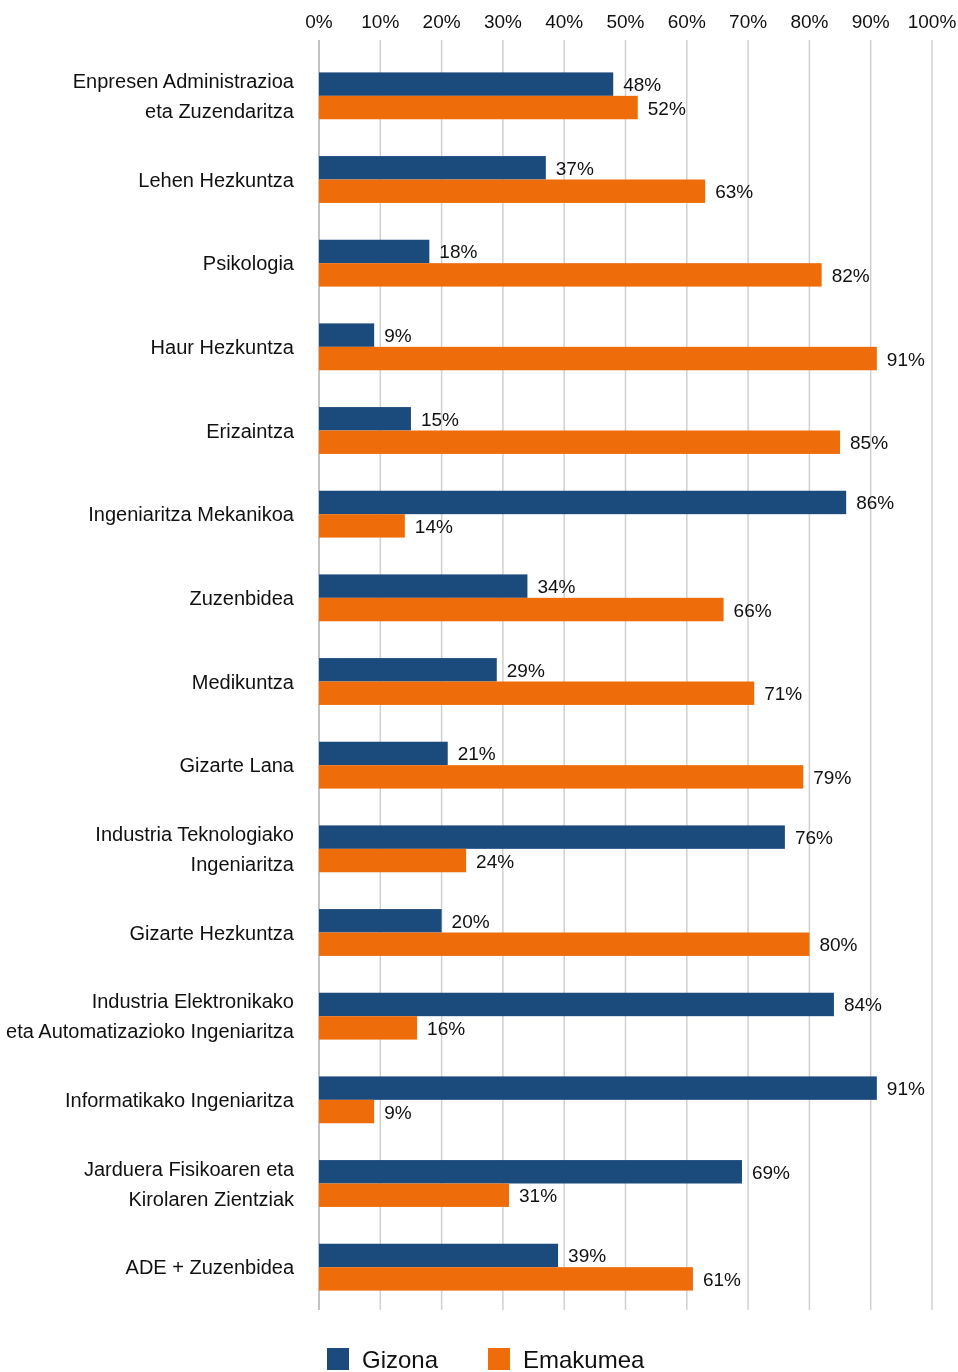 This screenshot has height=1372, width=958. Describe the element at coordinates (195, 848) in the screenshot. I see `y-tick-label: Industria Teknologiako Ingeniaritza` at that location.